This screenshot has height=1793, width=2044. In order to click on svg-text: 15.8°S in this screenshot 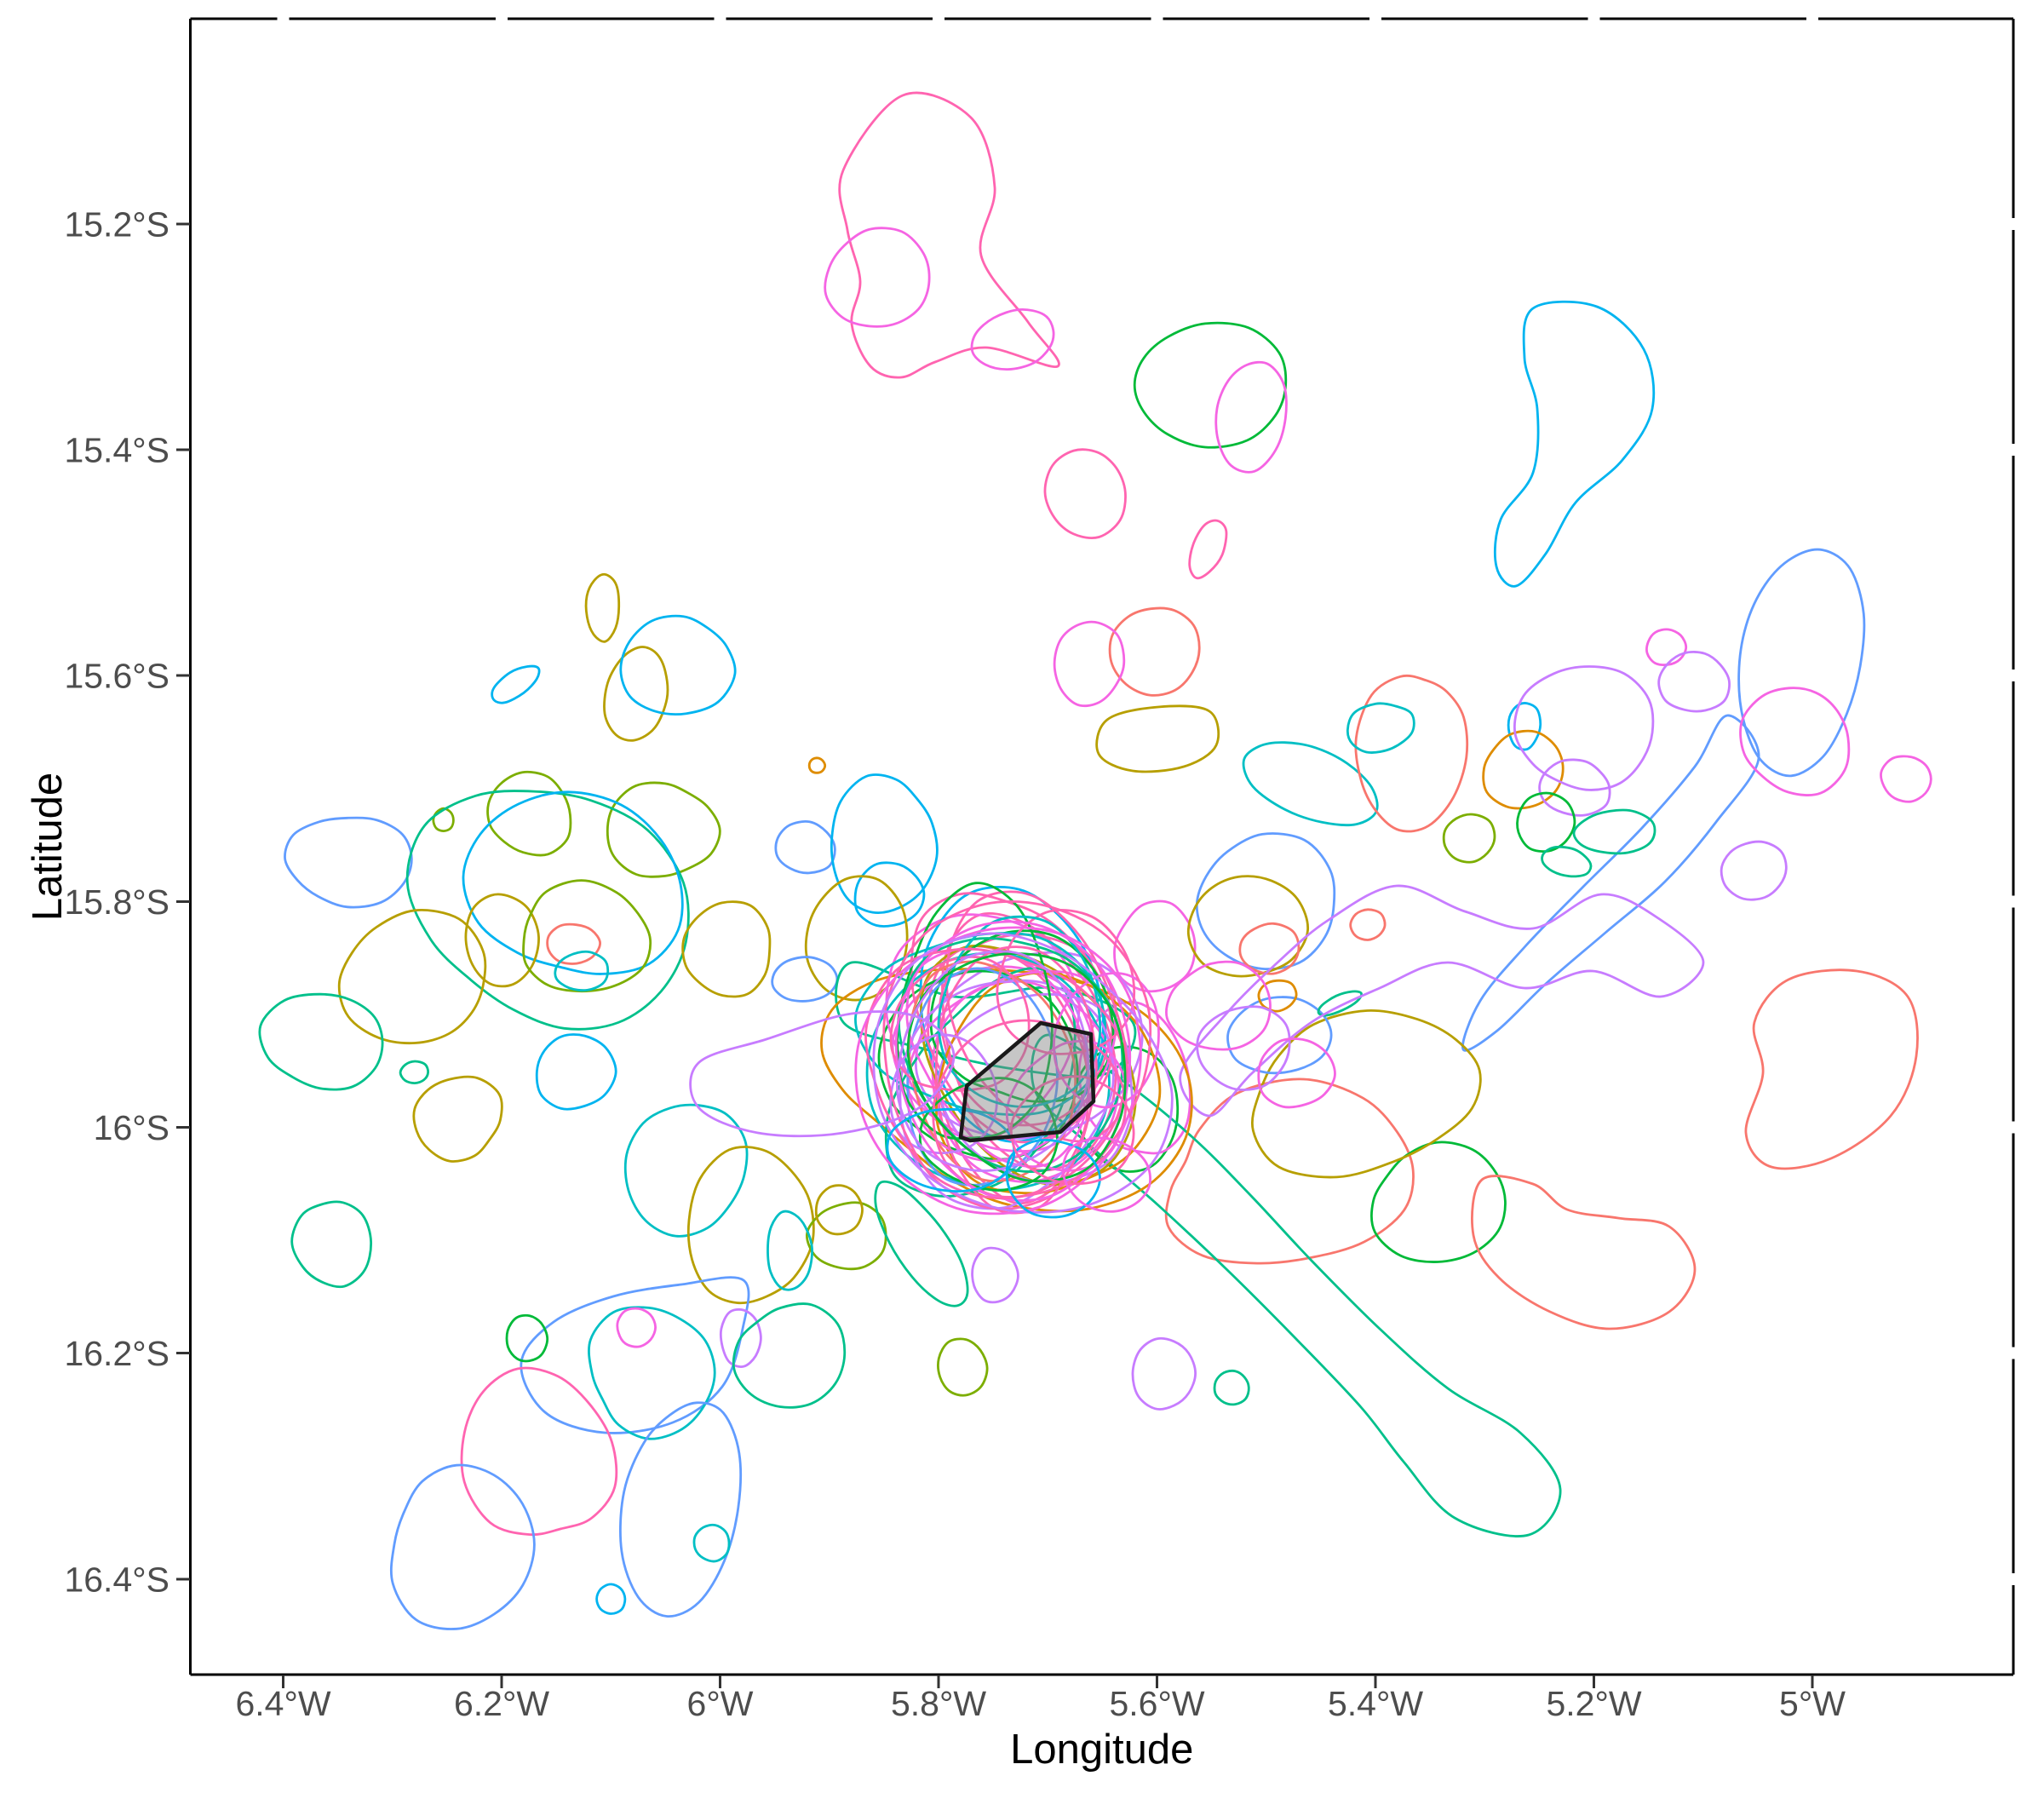, I will do `click(117, 902)`.